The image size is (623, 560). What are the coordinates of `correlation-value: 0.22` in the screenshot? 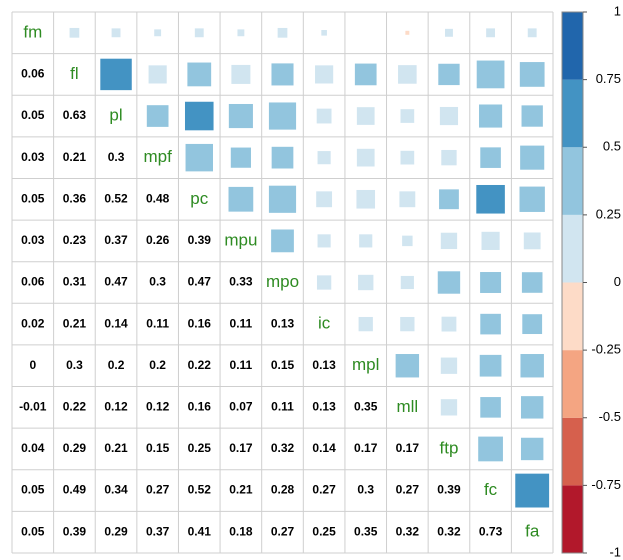 It's located at (75, 407).